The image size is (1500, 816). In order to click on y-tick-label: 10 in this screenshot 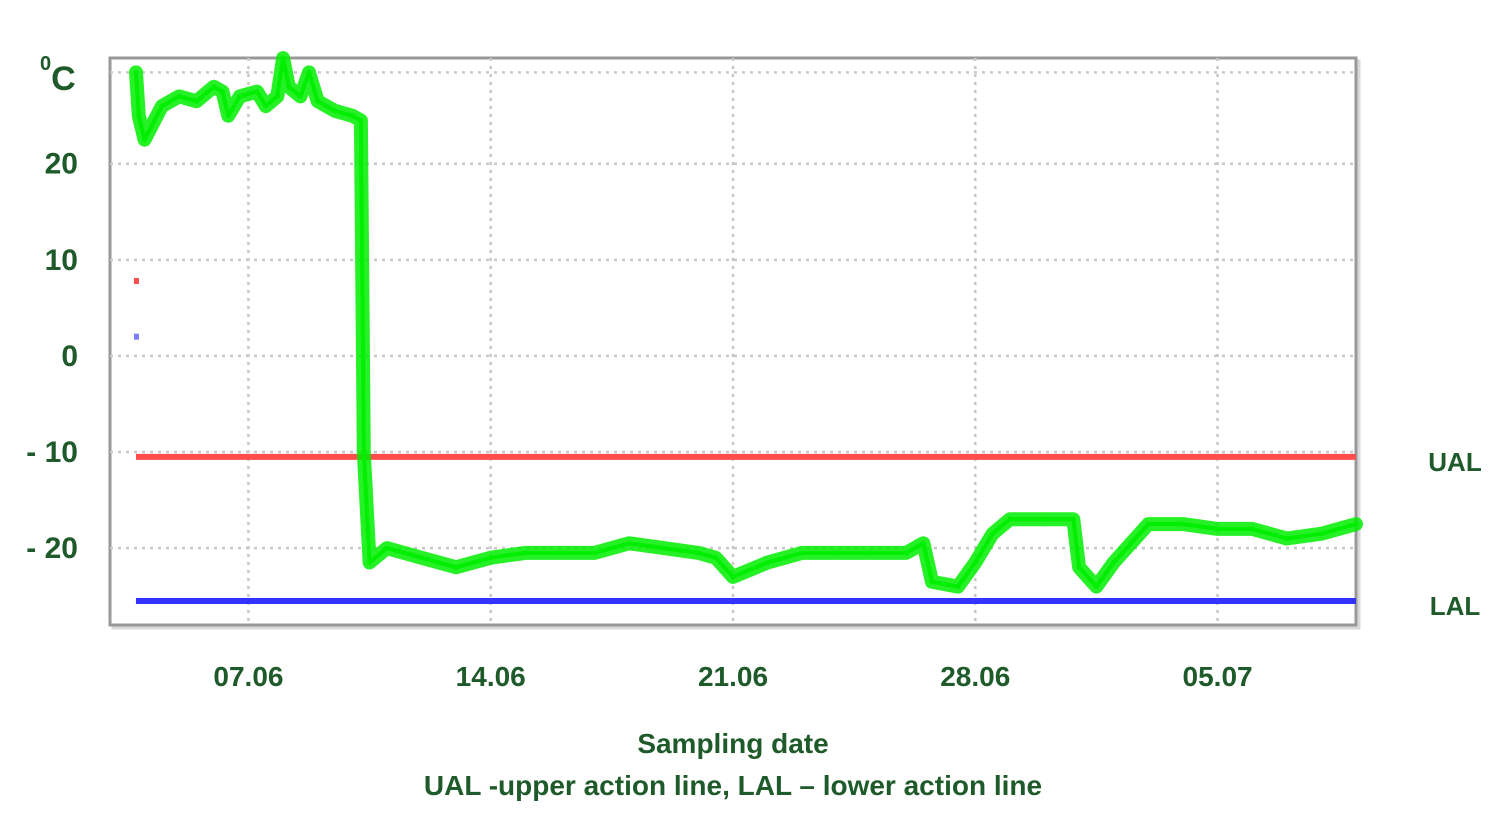, I will do `click(61, 260)`.